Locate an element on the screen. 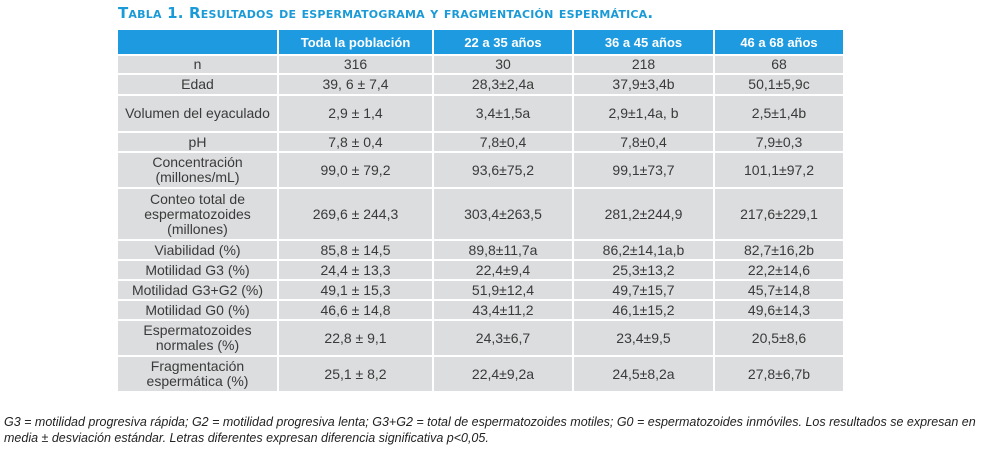 This screenshot has height=451, width=987. table-cell: 217,6±229,1 is located at coordinates (778, 213).